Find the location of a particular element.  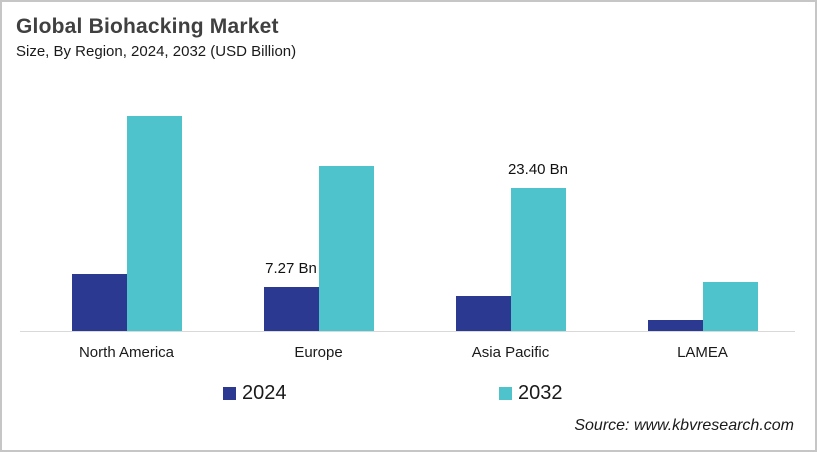

bar-2024-asia-pacific is located at coordinates (483, 313).